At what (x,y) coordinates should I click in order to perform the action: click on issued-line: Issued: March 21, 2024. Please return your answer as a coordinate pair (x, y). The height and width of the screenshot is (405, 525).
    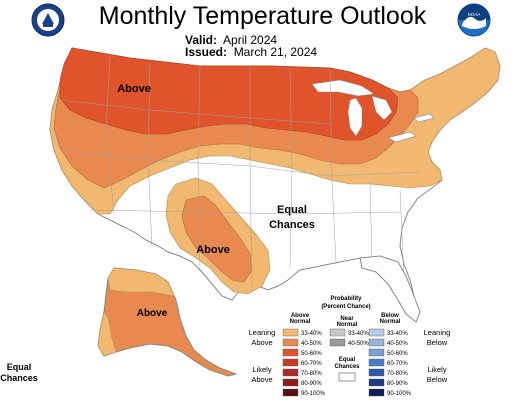
    Looking at the image, I should click on (251, 52).